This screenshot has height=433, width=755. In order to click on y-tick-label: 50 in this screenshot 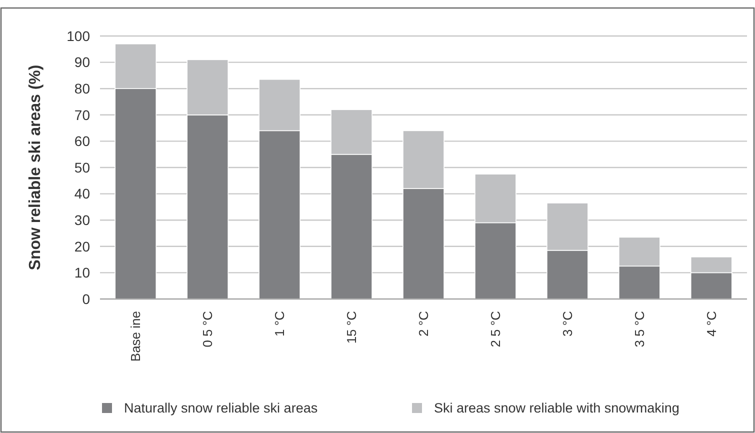, I will do `click(82, 167)`.